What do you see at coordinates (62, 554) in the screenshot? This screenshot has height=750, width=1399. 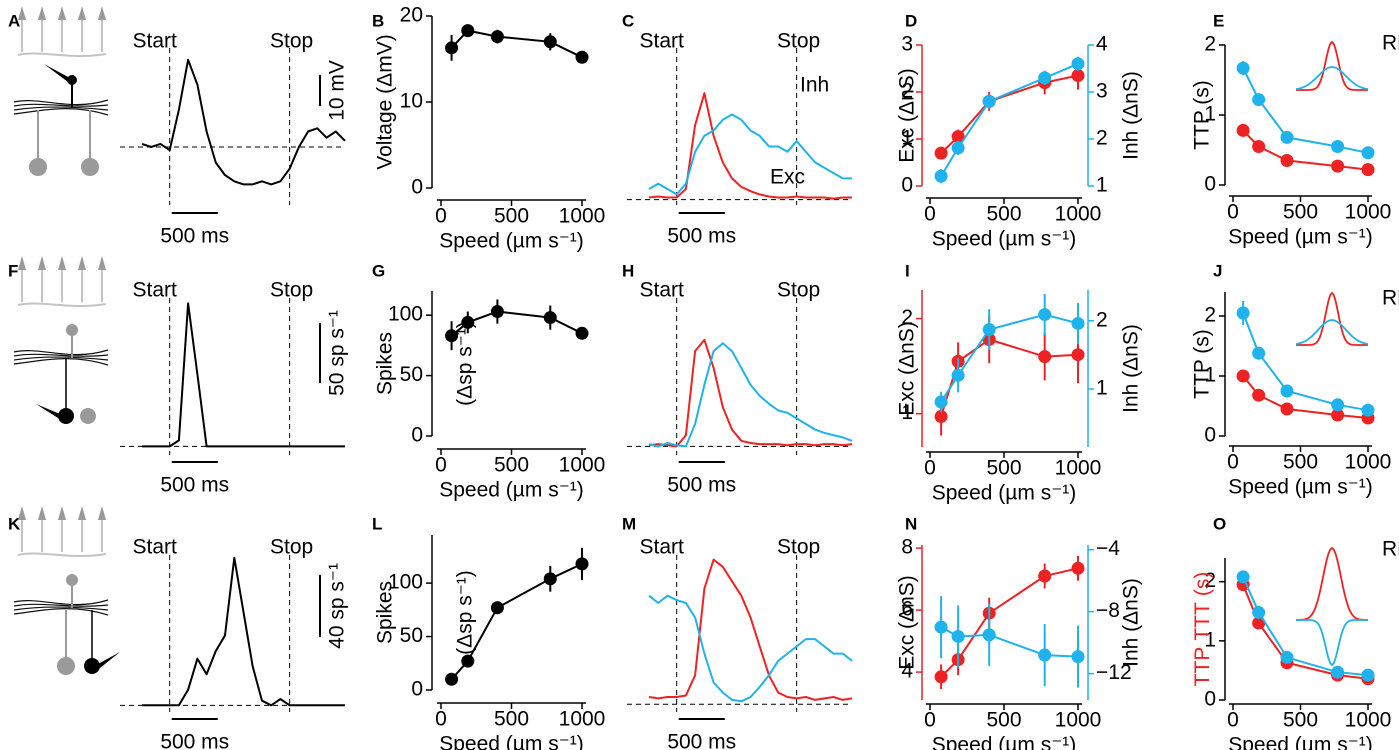 I see `outer-plexiform` at bounding box center [62, 554].